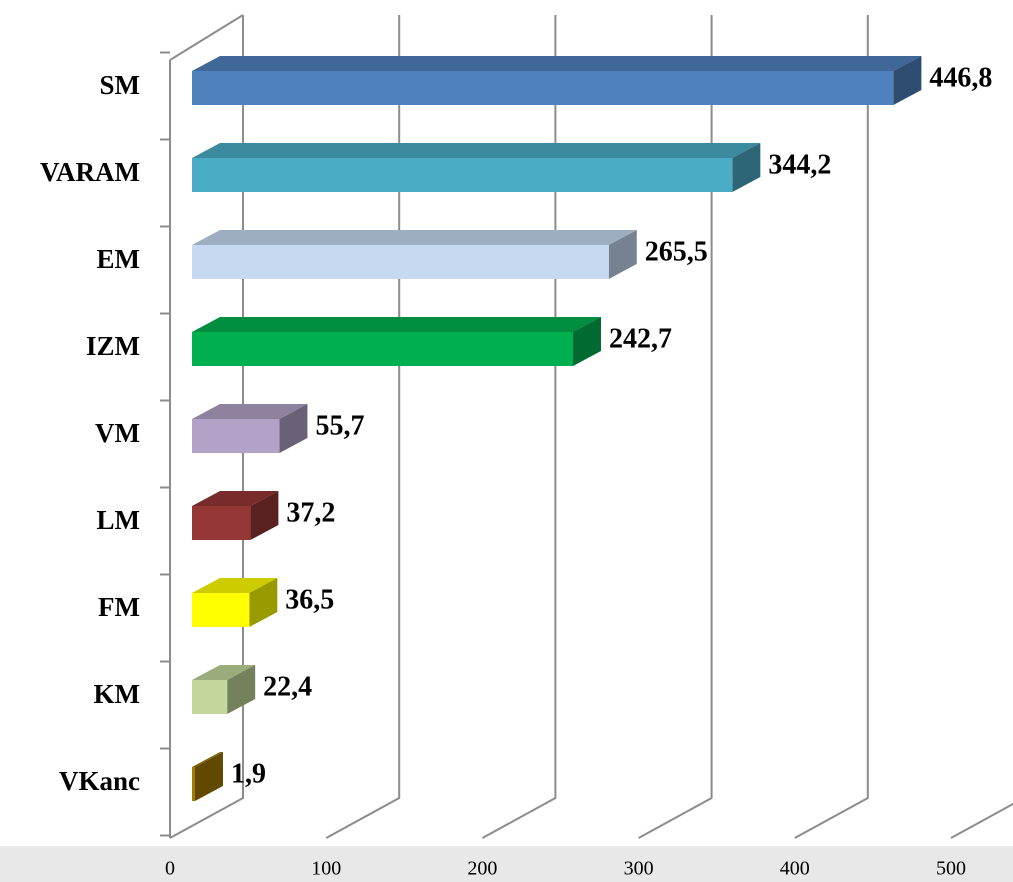 This screenshot has width=1013, height=882. I want to click on value-label: 55,7, so click(339, 425).